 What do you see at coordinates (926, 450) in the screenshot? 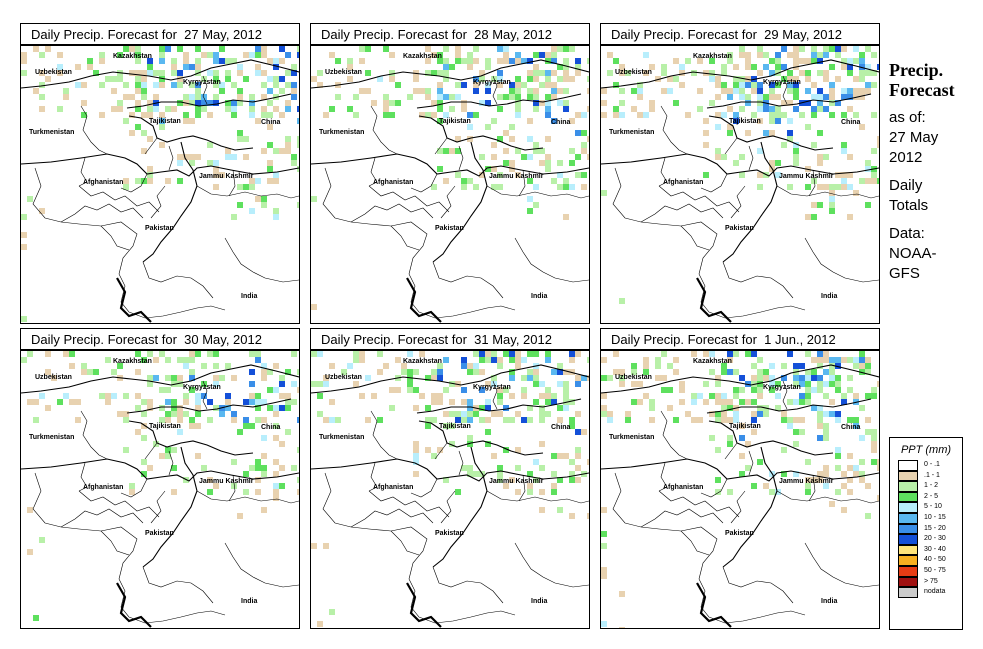
I see `legend-title: PPT (mm)` at bounding box center [926, 450].